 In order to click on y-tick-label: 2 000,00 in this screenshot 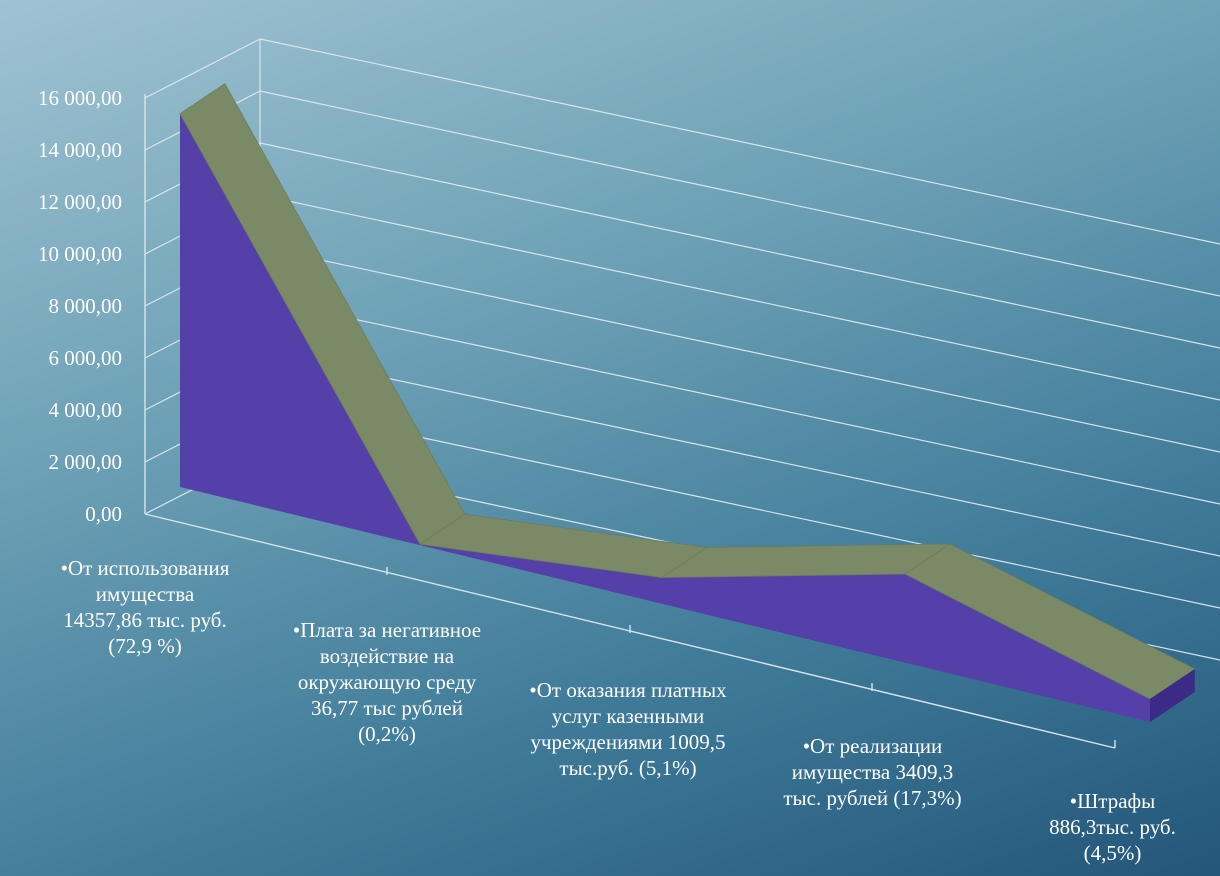, I will do `click(86, 462)`.